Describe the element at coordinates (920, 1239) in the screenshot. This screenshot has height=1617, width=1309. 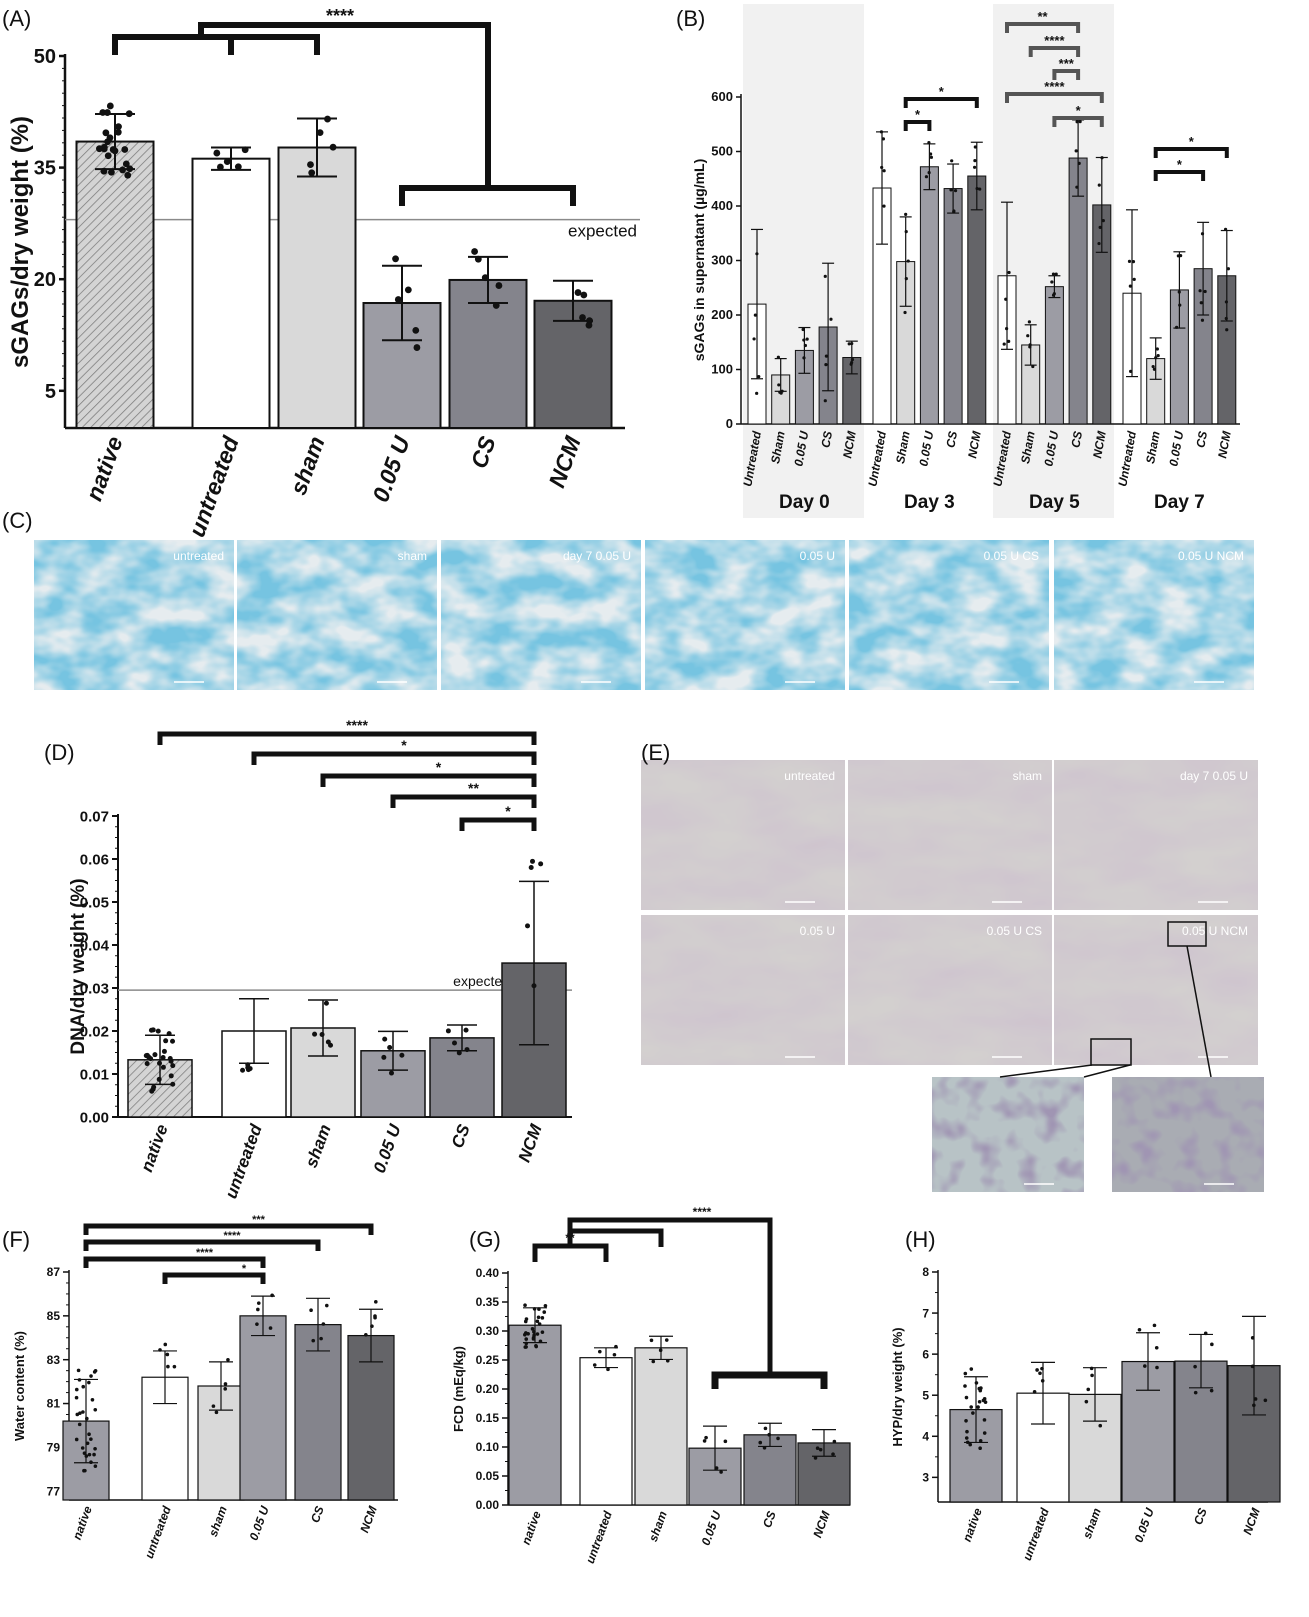
I see `panel-label: (H)` at that location.